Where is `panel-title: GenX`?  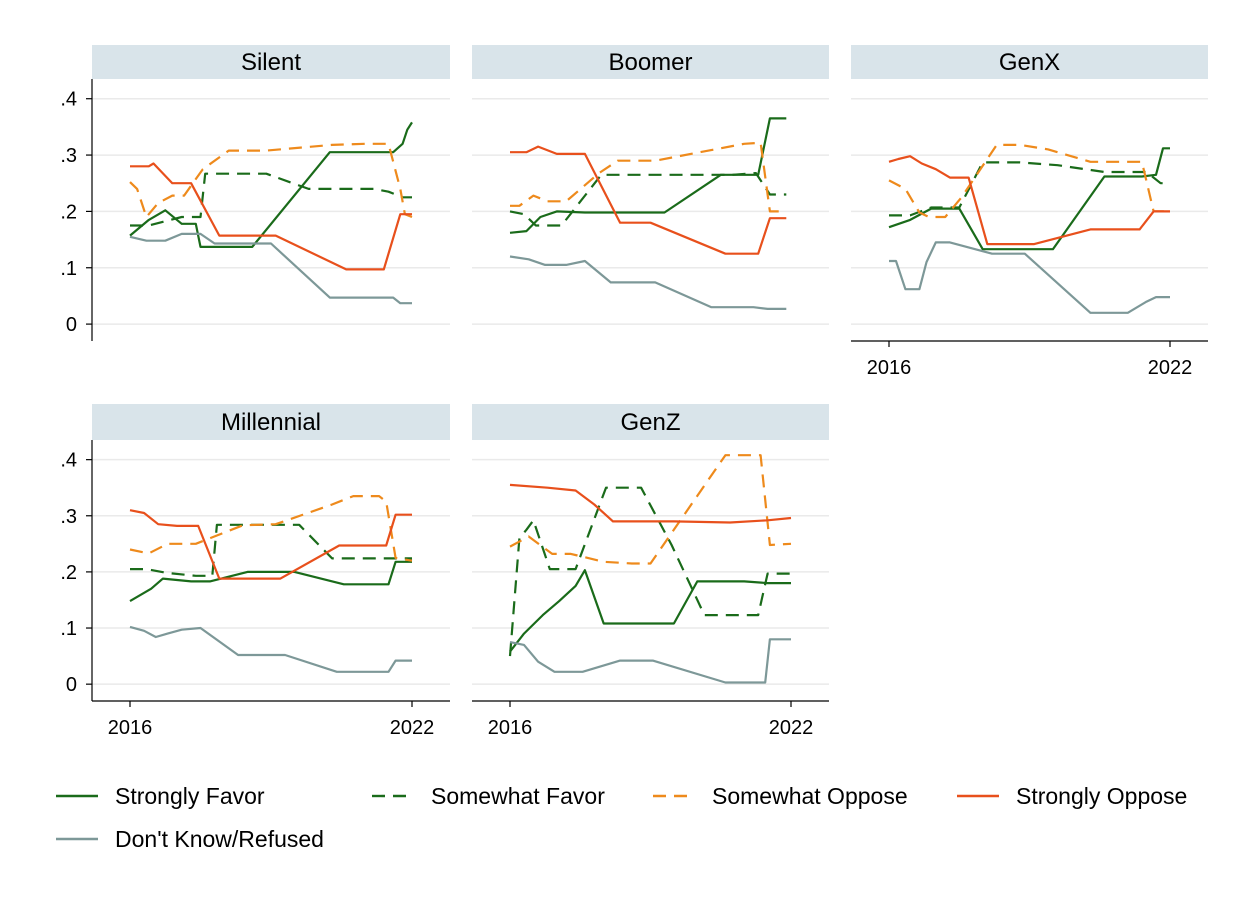 panel-title: GenX is located at coordinates (1029, 62).